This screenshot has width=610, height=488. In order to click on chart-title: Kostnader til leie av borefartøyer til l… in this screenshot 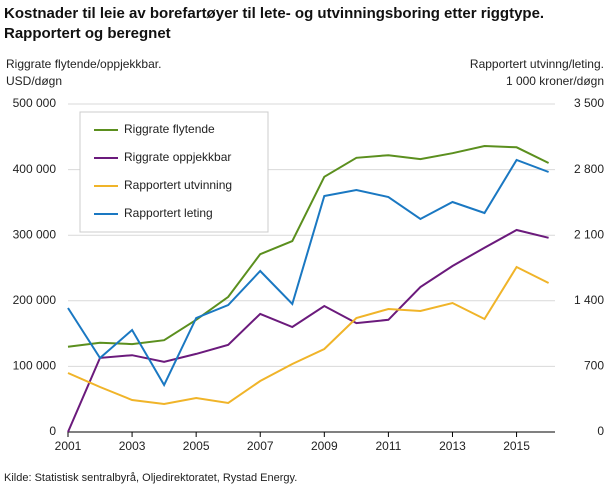, I will do `click(274, 23)`.